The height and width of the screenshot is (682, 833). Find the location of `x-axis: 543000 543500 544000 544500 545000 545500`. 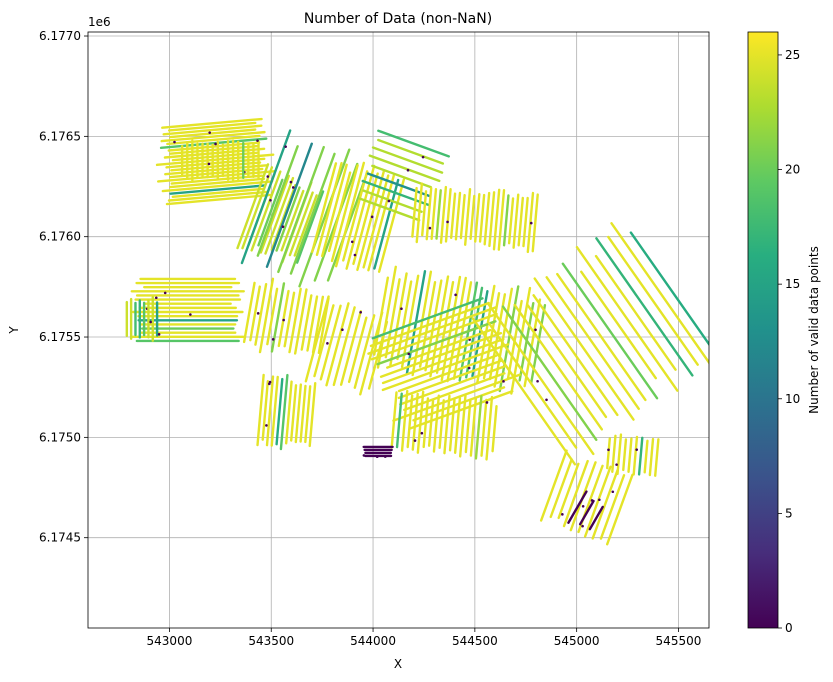

x-axis: 543000 543500 544000 544500 545000 545500 is located at coordinates (424, 638).